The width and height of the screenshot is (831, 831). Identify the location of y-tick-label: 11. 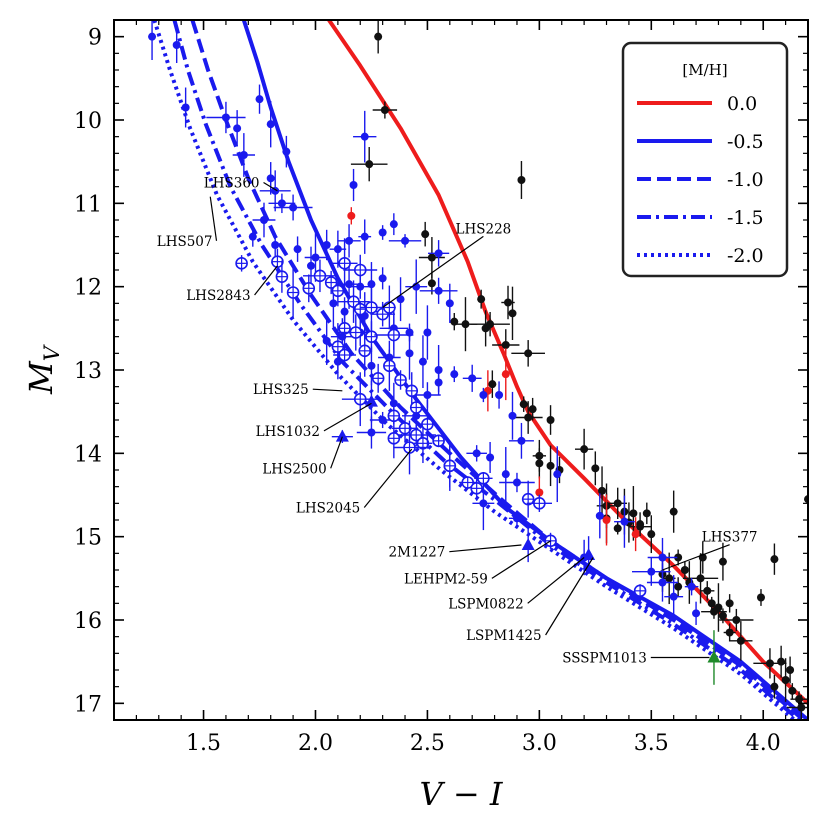
(88, 204).